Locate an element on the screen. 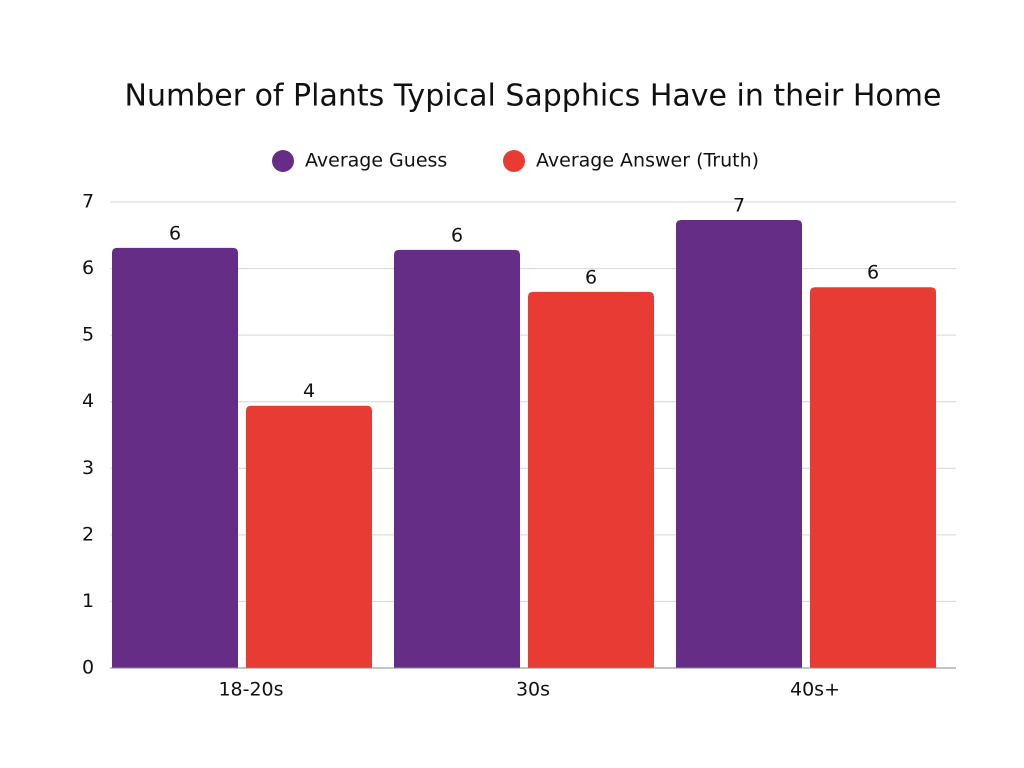  x-tick-label: 30s is located at coordinates (533, 690).